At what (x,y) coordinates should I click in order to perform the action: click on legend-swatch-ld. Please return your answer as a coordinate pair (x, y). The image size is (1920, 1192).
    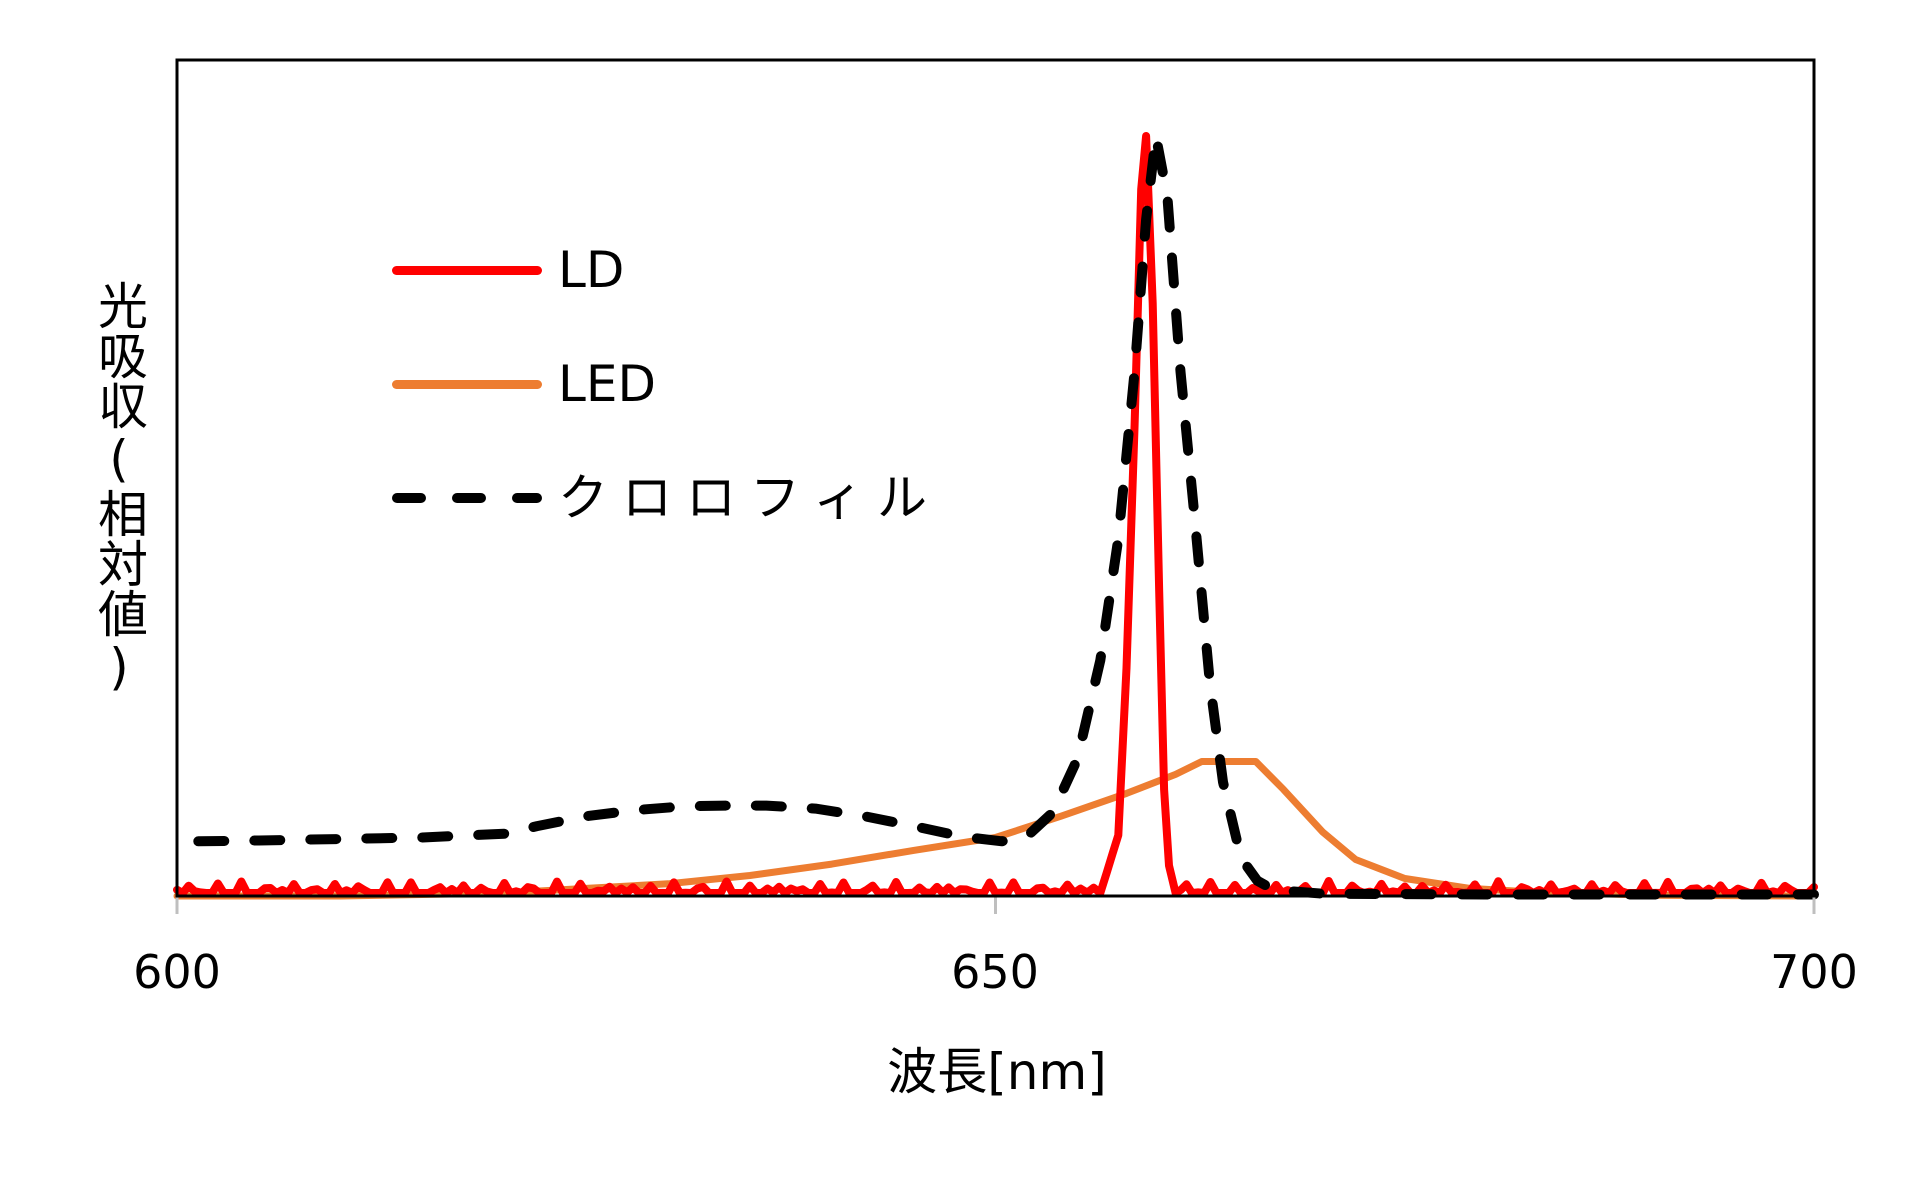
    Looking at the image, I should click on (467, 270).